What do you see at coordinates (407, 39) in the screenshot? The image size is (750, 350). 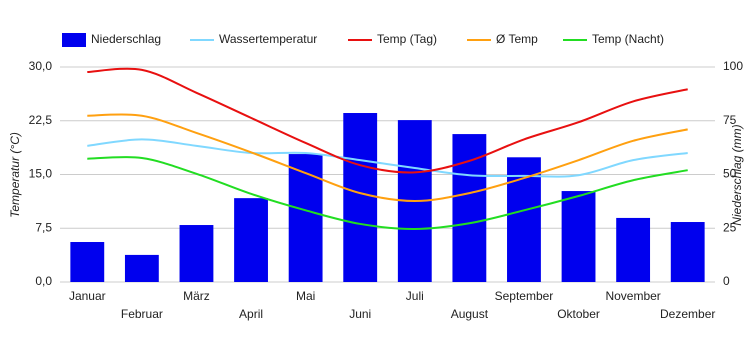 I see `legend-label: Temp (Tag)` at bounding box center [407, 39].